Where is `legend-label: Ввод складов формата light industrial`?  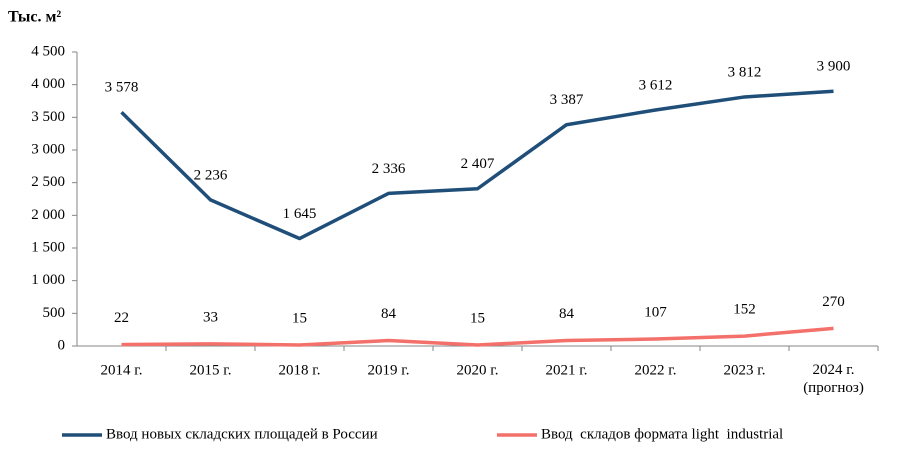
legend-label: Ввод складов формата light industrial is located at coordinates (662, 434).